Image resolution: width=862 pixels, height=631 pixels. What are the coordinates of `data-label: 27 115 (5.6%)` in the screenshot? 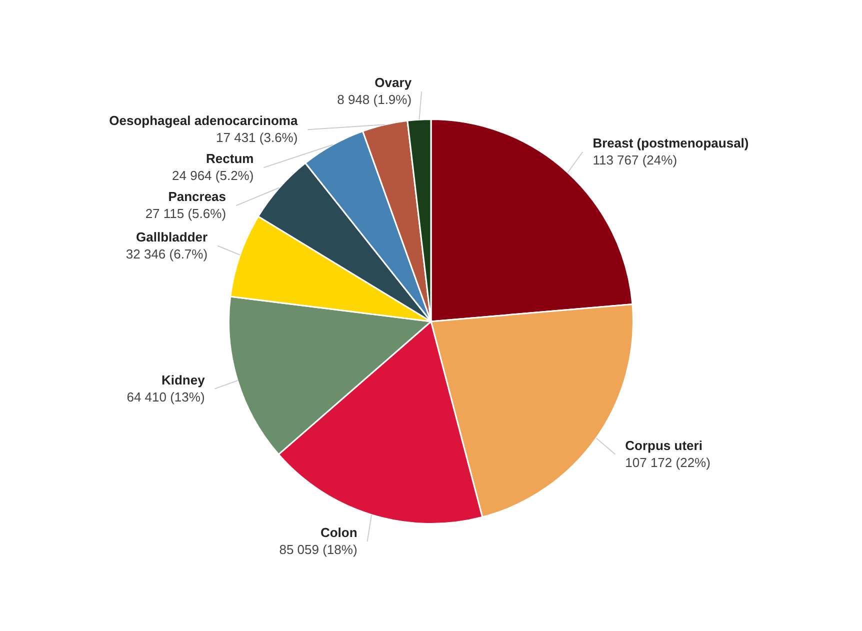 It's located at (185, 214).